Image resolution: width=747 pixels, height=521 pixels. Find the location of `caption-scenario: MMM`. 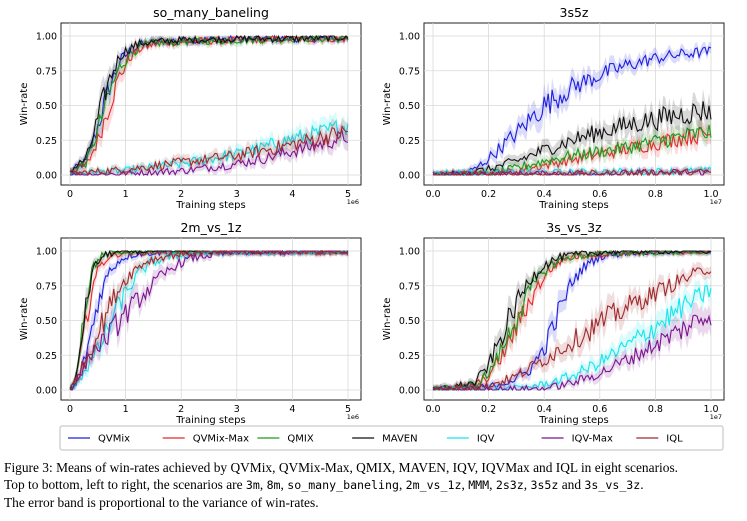

caption-scenario: MMM is located at coordinates (479, 485).